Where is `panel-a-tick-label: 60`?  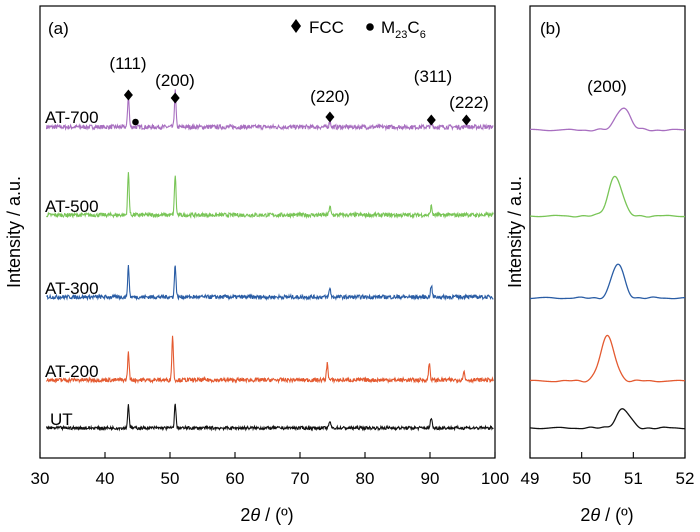 panel-a-tick-label: 60 is located at coordinates (235, 478).